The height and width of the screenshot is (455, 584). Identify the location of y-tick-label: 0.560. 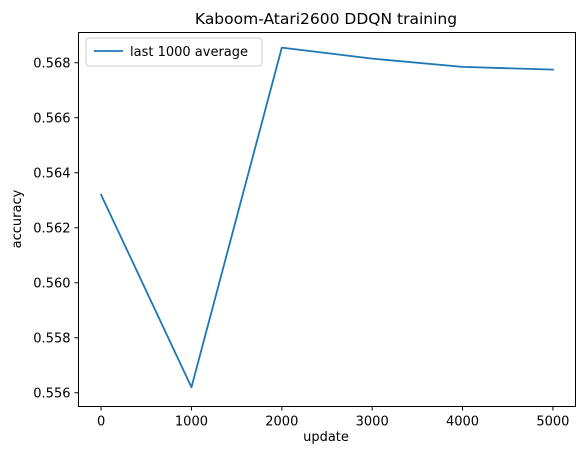
(51, 283).